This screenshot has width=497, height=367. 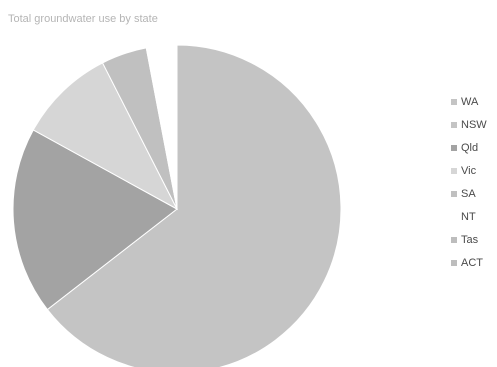 I want to click on legend-label-vic: Vic, so click(x=469, y=170).